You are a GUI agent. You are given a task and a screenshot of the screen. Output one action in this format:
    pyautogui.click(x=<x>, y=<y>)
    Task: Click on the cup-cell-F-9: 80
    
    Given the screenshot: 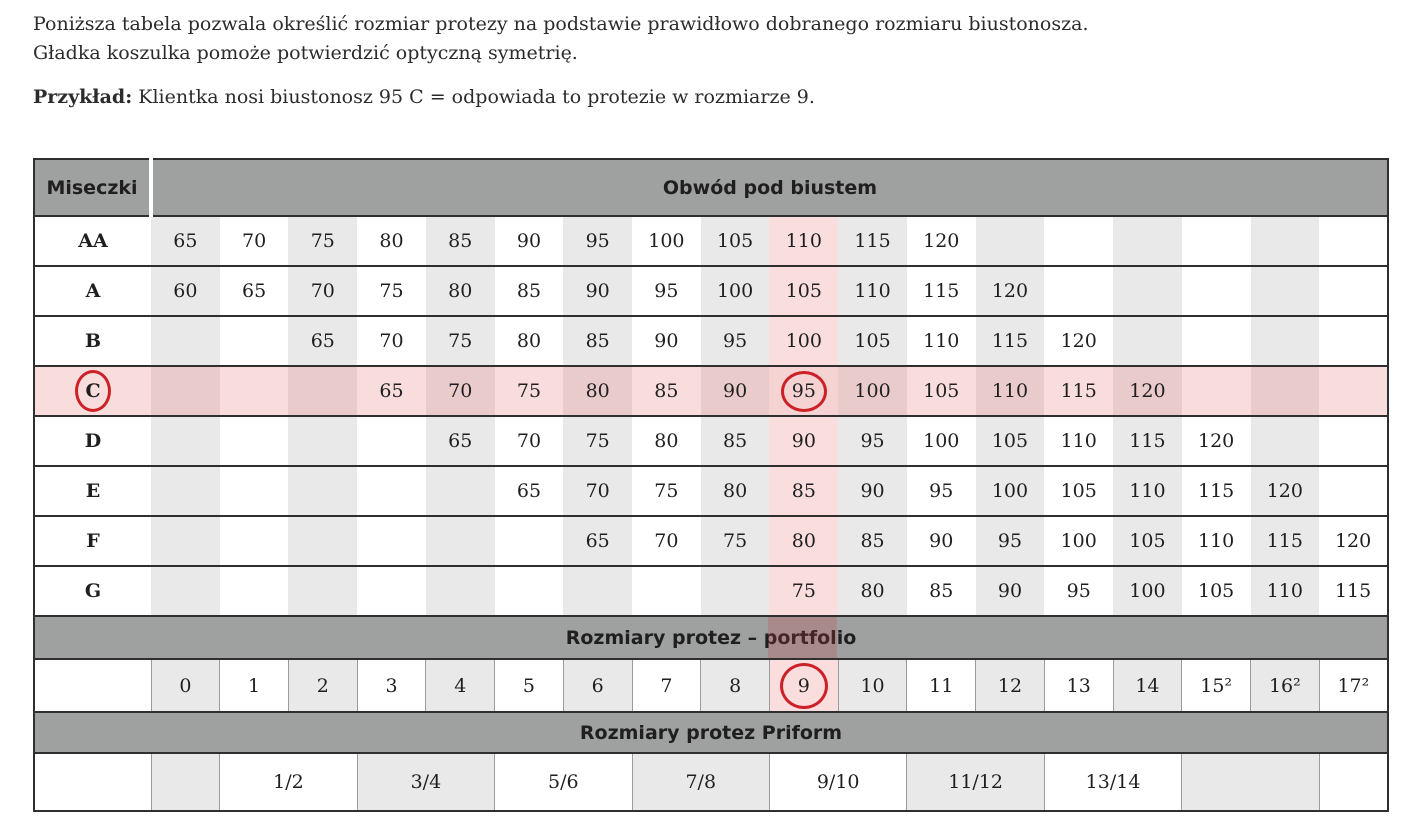 What is the action you would take?
    pyautogui.click(x=804, y=540)
    